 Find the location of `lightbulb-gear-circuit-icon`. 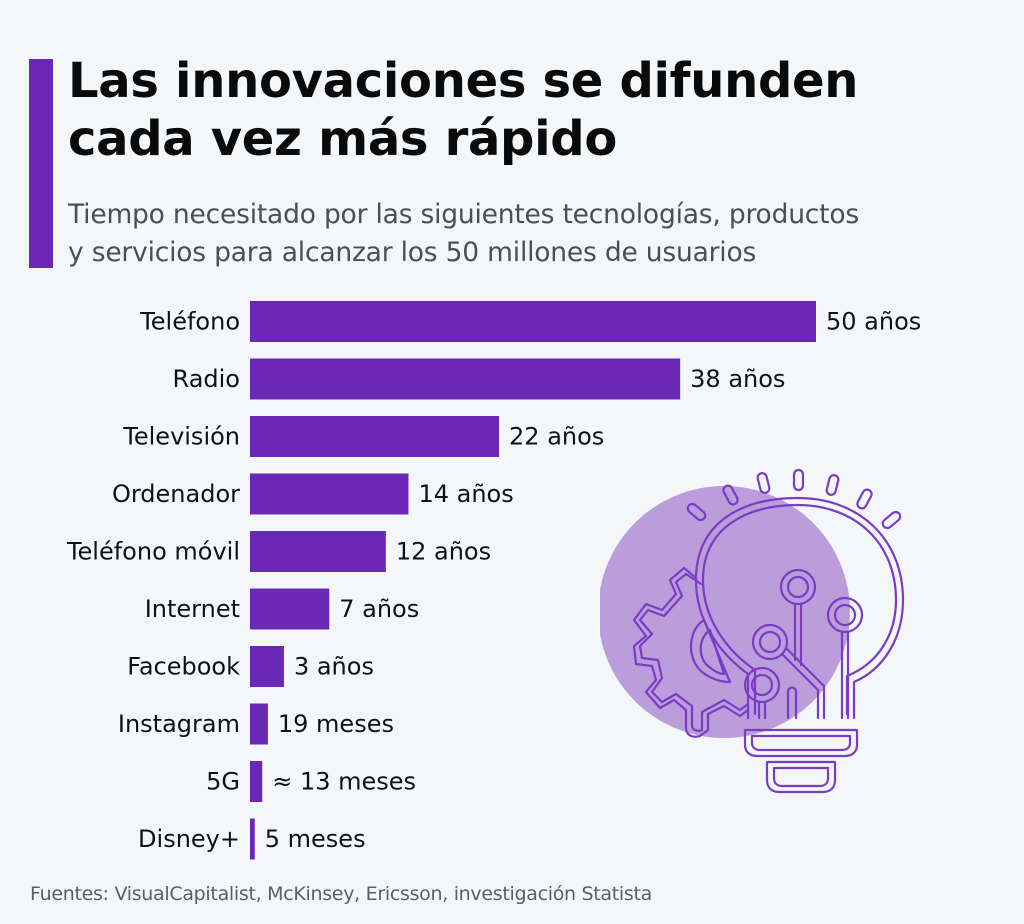

lightbulb-gear-circuit-icon is located at coordinates (752, 631).